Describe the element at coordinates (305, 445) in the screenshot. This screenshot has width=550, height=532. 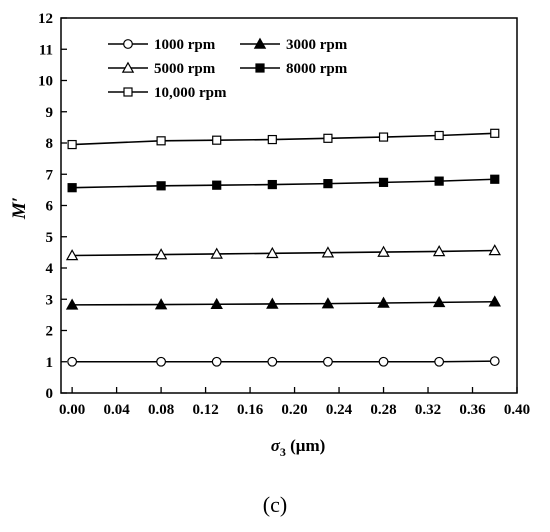
I see `x-axis-label-unit: (μm)` at that location.